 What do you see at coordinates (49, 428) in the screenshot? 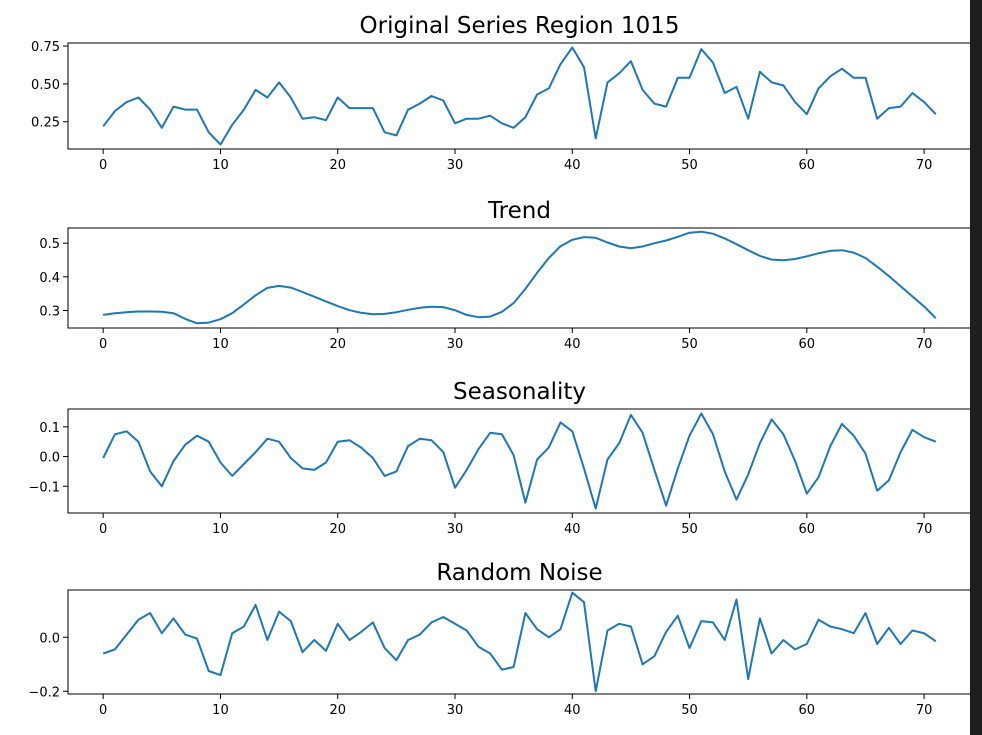
I see `y-tick-label: 0.1` at bounding box center [49, 428].